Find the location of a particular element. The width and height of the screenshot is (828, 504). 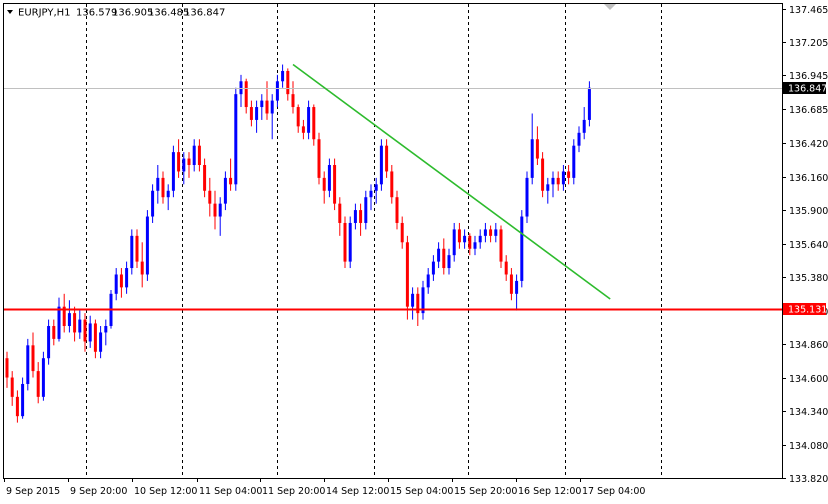

support-price-label: 135.131 is located at coordinates (807, 310).